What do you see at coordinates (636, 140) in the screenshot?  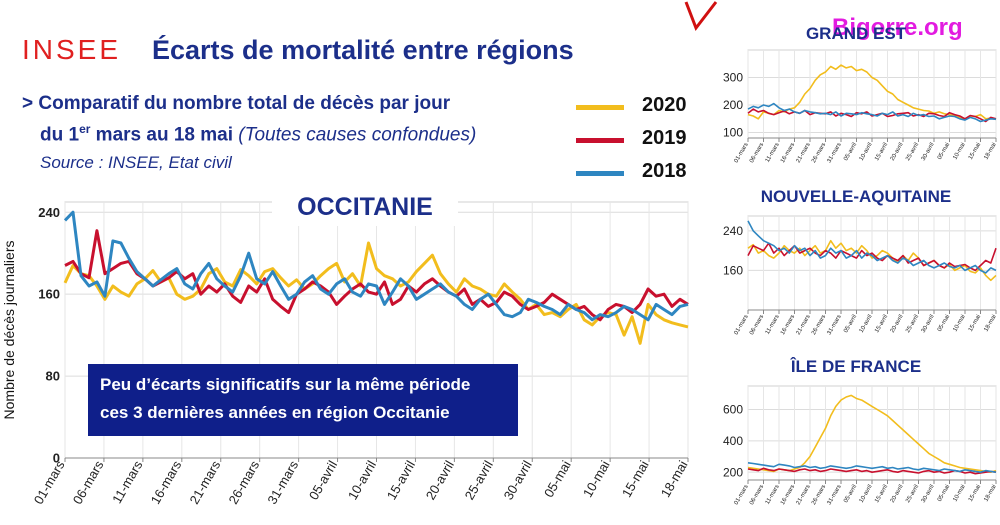 I see `legend-item-2019: 2019` at bounding box center [636, 140].